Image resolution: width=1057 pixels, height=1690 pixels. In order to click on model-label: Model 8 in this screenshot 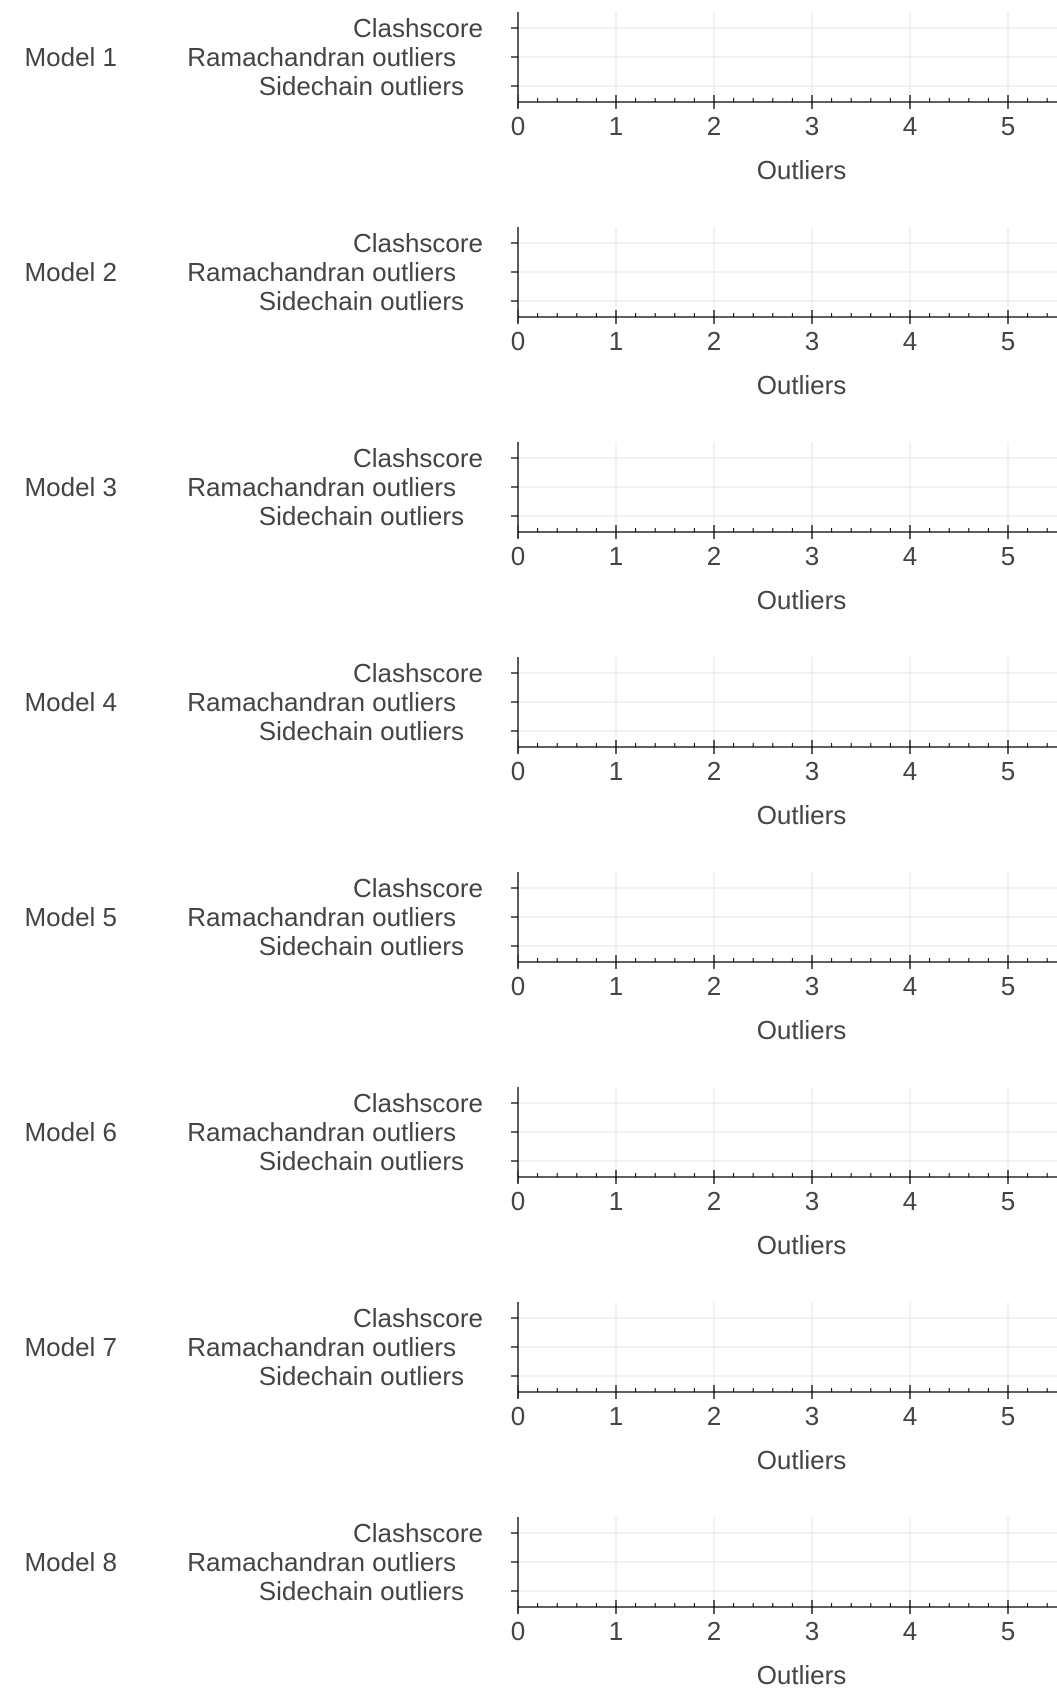, I will do `click(71, 1562)`.